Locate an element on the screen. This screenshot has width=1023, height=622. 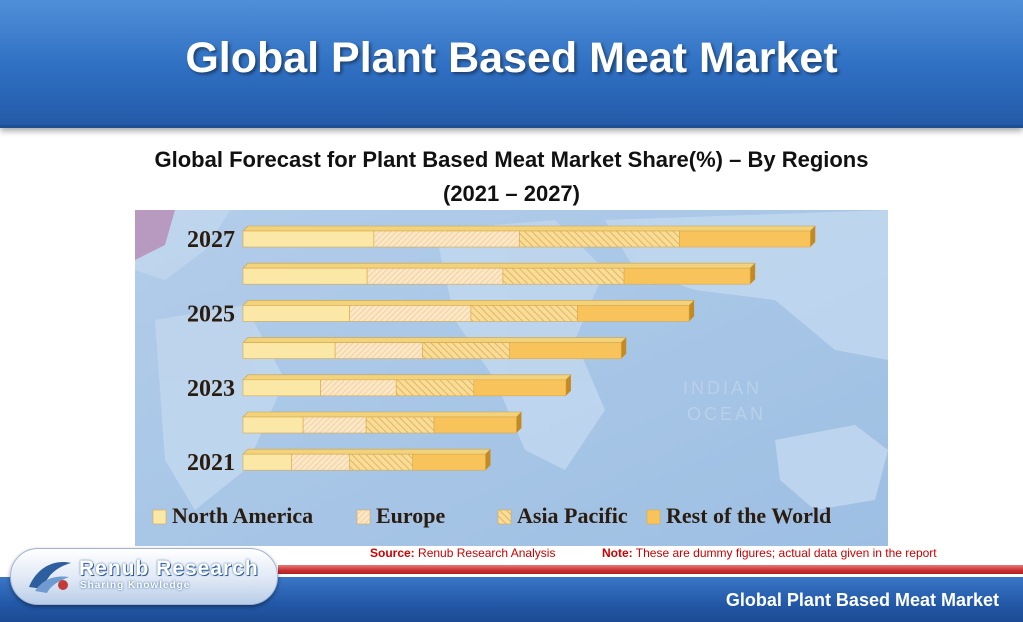
bar-north-america-2021 is located at coordinates (267, 462).